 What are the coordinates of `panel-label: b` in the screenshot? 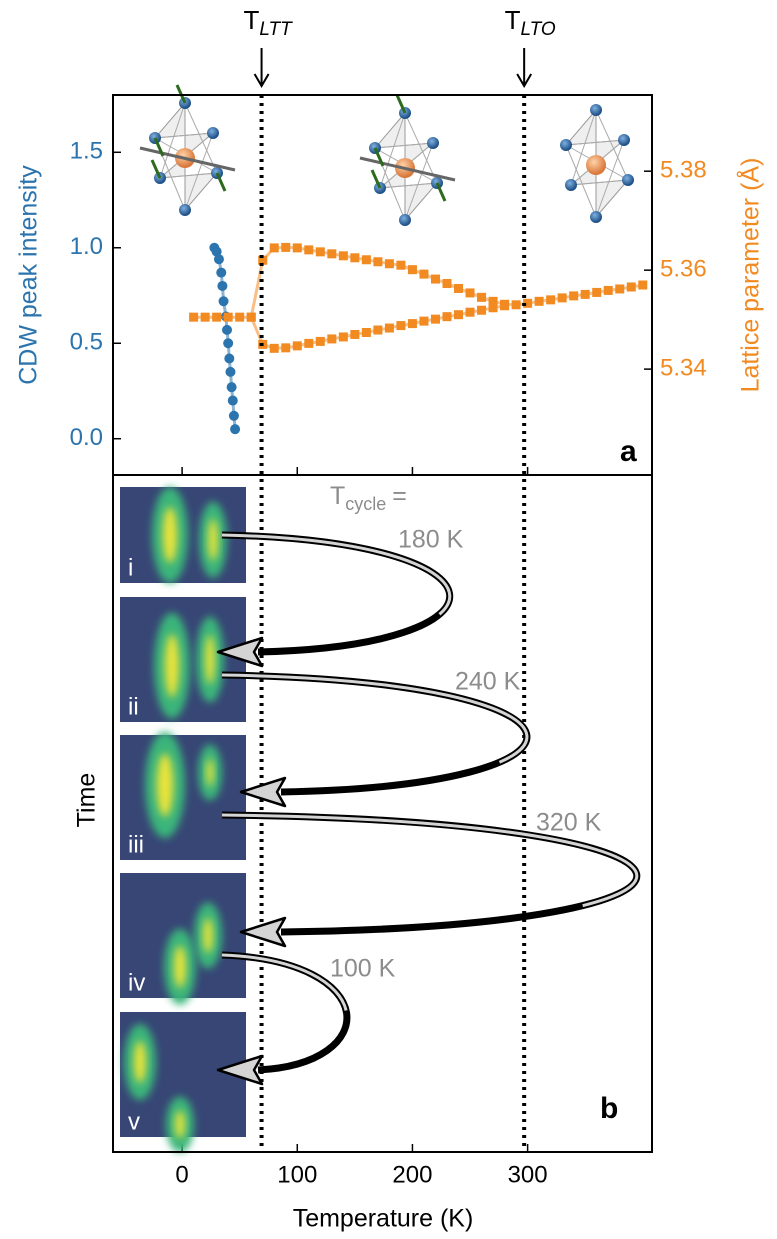 It's located at (609, 1108).